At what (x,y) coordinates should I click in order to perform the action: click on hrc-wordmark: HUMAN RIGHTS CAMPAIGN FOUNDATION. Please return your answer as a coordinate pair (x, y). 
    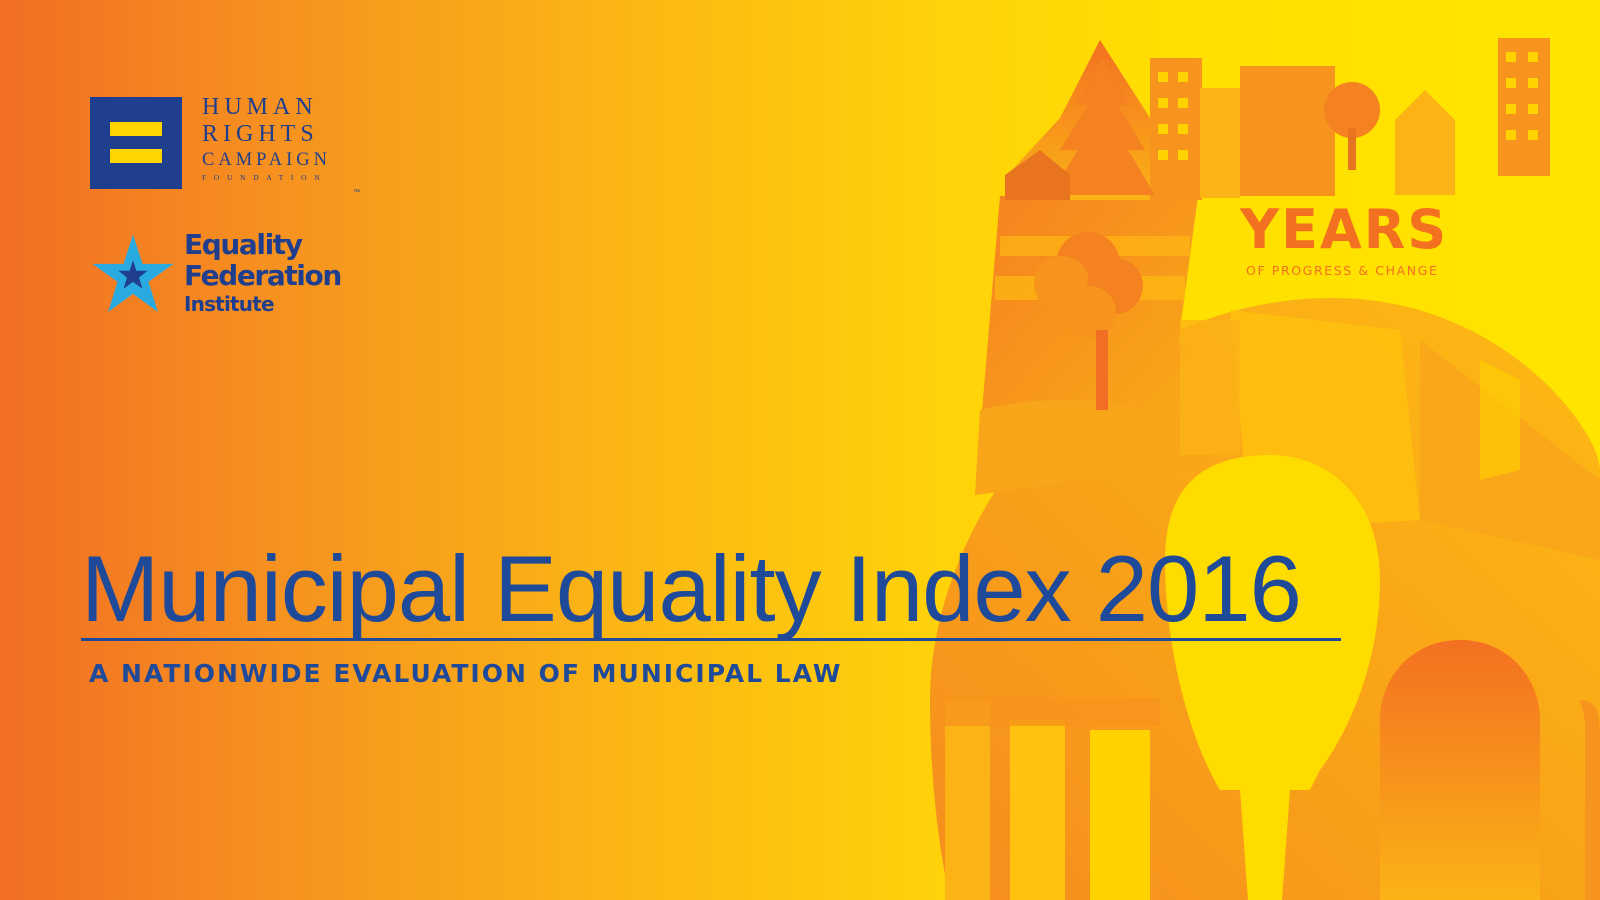
    Looking at the image, I should click on (282, 139).